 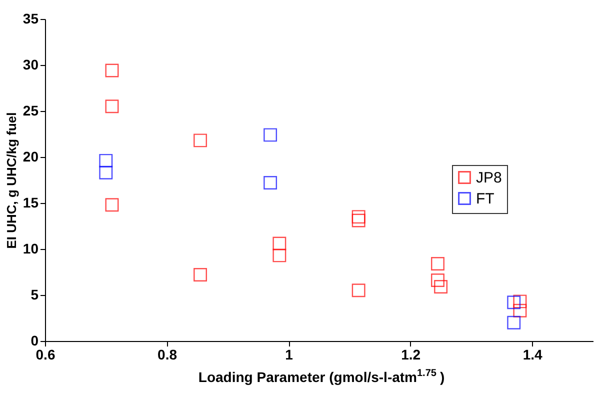 What do you see at coordinates (30, 64) in the screenshot?
I see `y-tick-label: 30` at bounding box center [30, 64].